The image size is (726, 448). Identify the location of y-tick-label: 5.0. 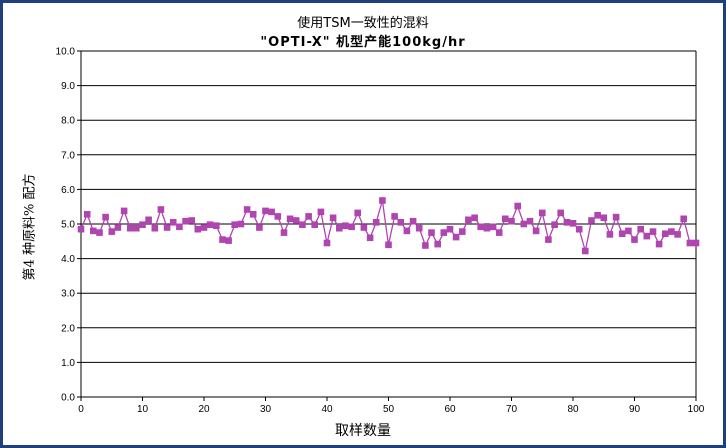
(68, 225).